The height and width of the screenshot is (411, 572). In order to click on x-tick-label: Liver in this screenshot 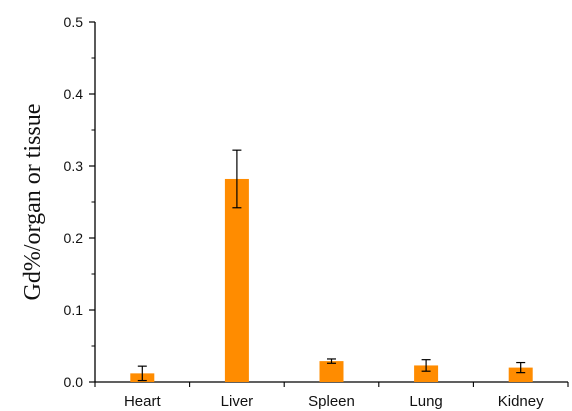, I will do `click(237, 401)`.